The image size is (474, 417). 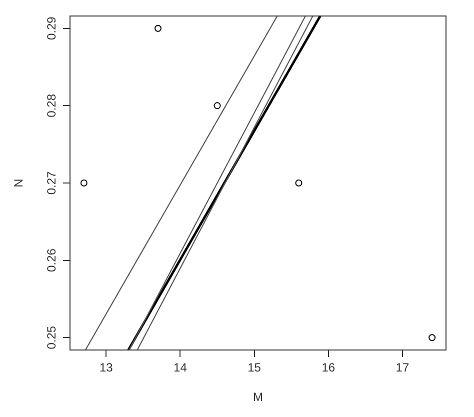 What do you see at coordinates (19, 183) in the screenshot?
I see `y-axis-title: N` at bounding box center [19, 183].